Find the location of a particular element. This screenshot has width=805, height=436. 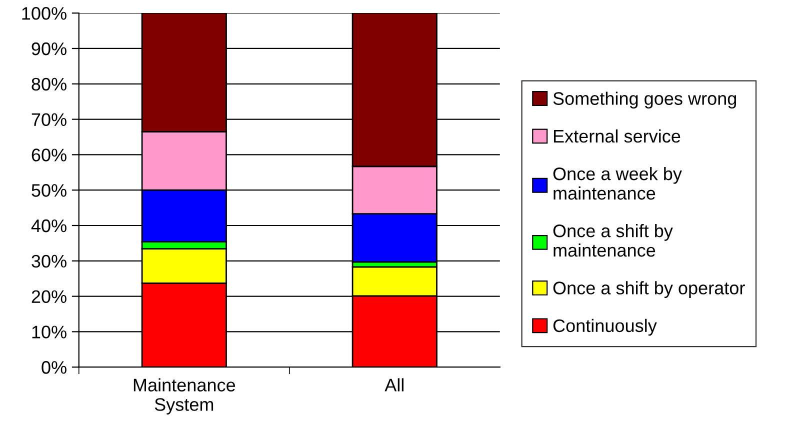

legend-label: Continuously is located at coordinates (605, 327).